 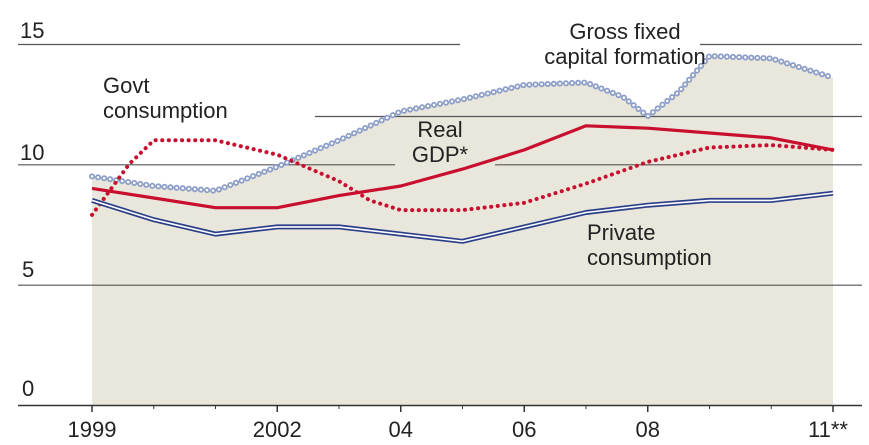 I want to click on x-tick-label-11: 11**, so click(x=828, y=429).